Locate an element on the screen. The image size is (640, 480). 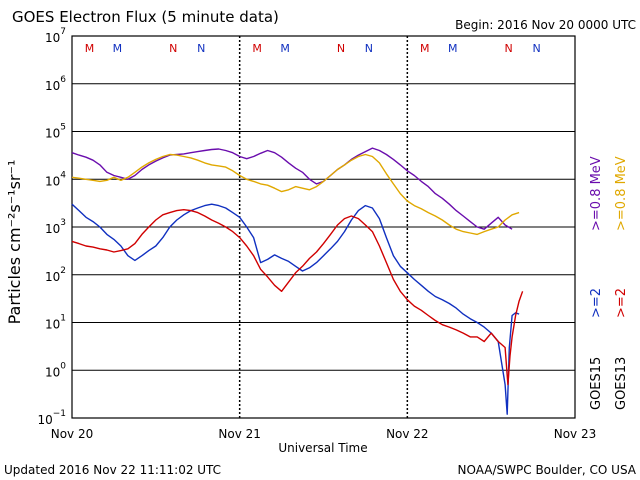
x-axis-label: Universal Time is located at coordinates (322, 448).